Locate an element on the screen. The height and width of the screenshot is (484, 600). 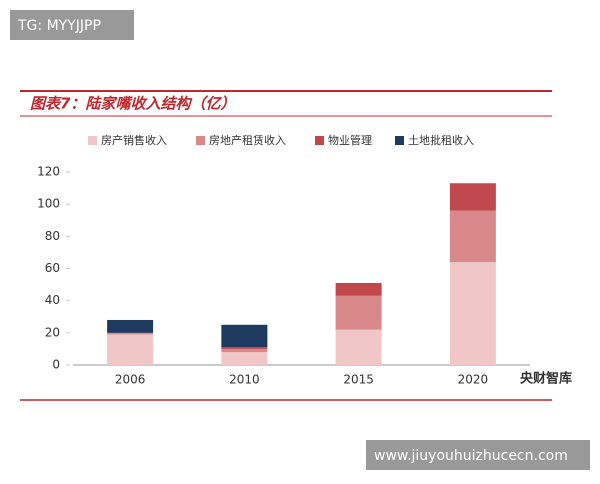
legend-label: 物业管理 is located at coordinates (350, 140).